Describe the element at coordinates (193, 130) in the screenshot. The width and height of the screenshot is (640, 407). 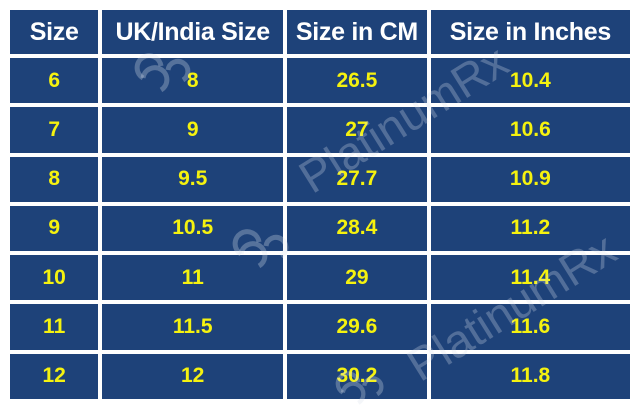
I see `cell-uk-india-size: 9` at that location.